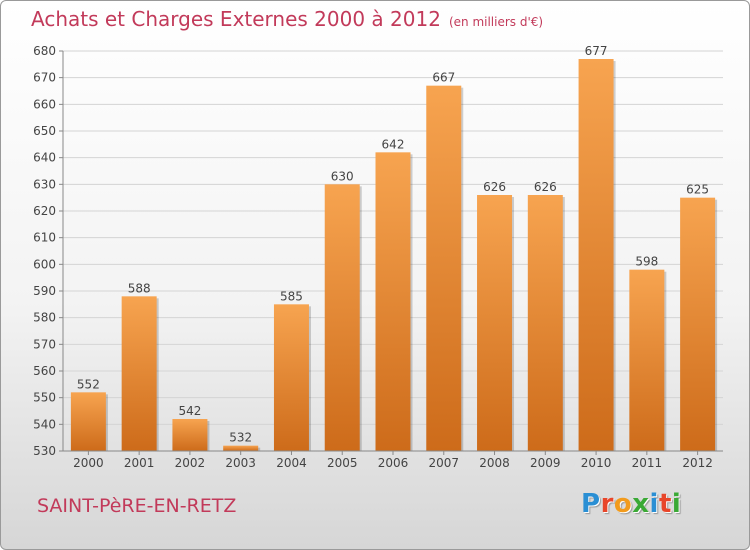 The image size is (750, 550). What do you see at coordinates (494, 187) in the screenshot?
I see `data-label-2008: 626` at bounding box center [494, 187].